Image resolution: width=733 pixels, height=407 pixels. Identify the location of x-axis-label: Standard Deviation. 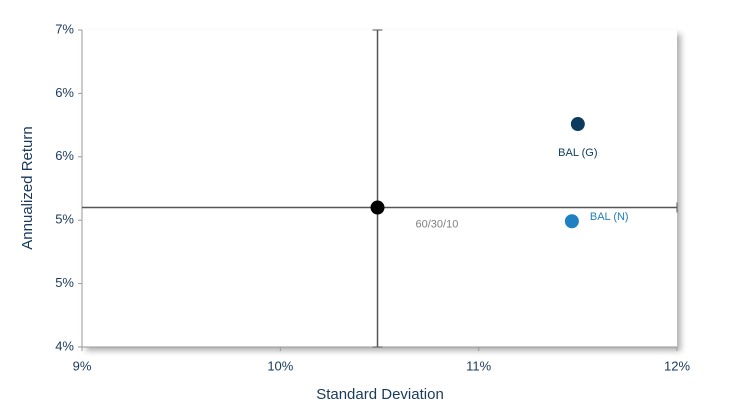
(380, 394).